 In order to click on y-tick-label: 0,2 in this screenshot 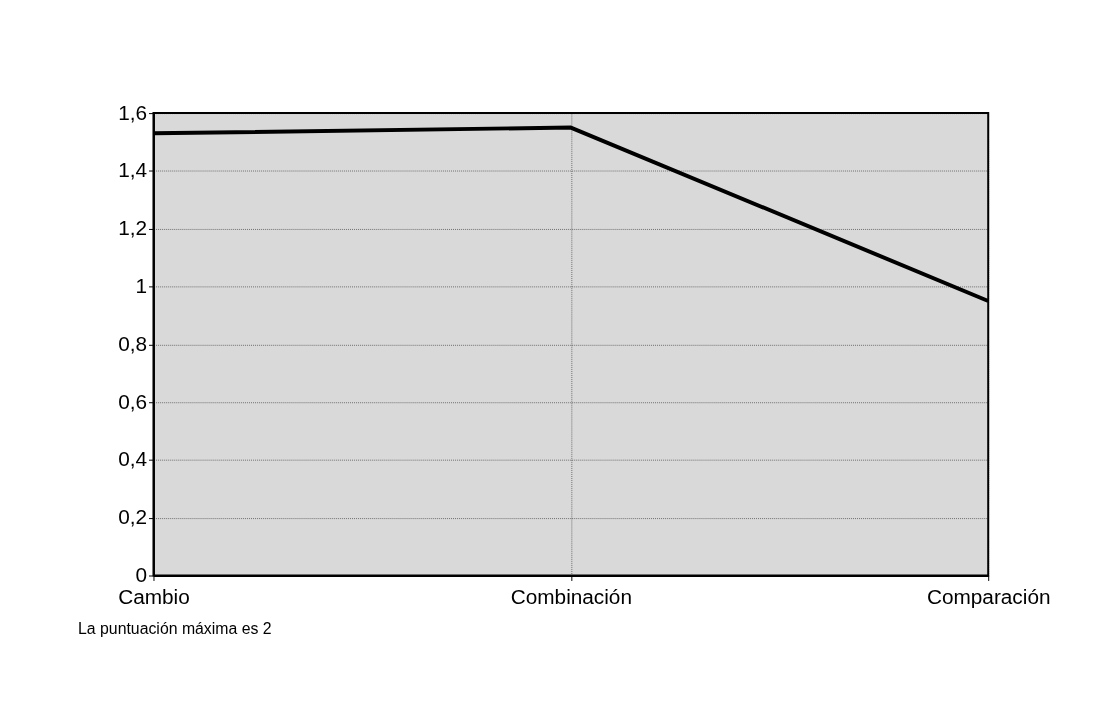, I will do `click(133, 517)`.